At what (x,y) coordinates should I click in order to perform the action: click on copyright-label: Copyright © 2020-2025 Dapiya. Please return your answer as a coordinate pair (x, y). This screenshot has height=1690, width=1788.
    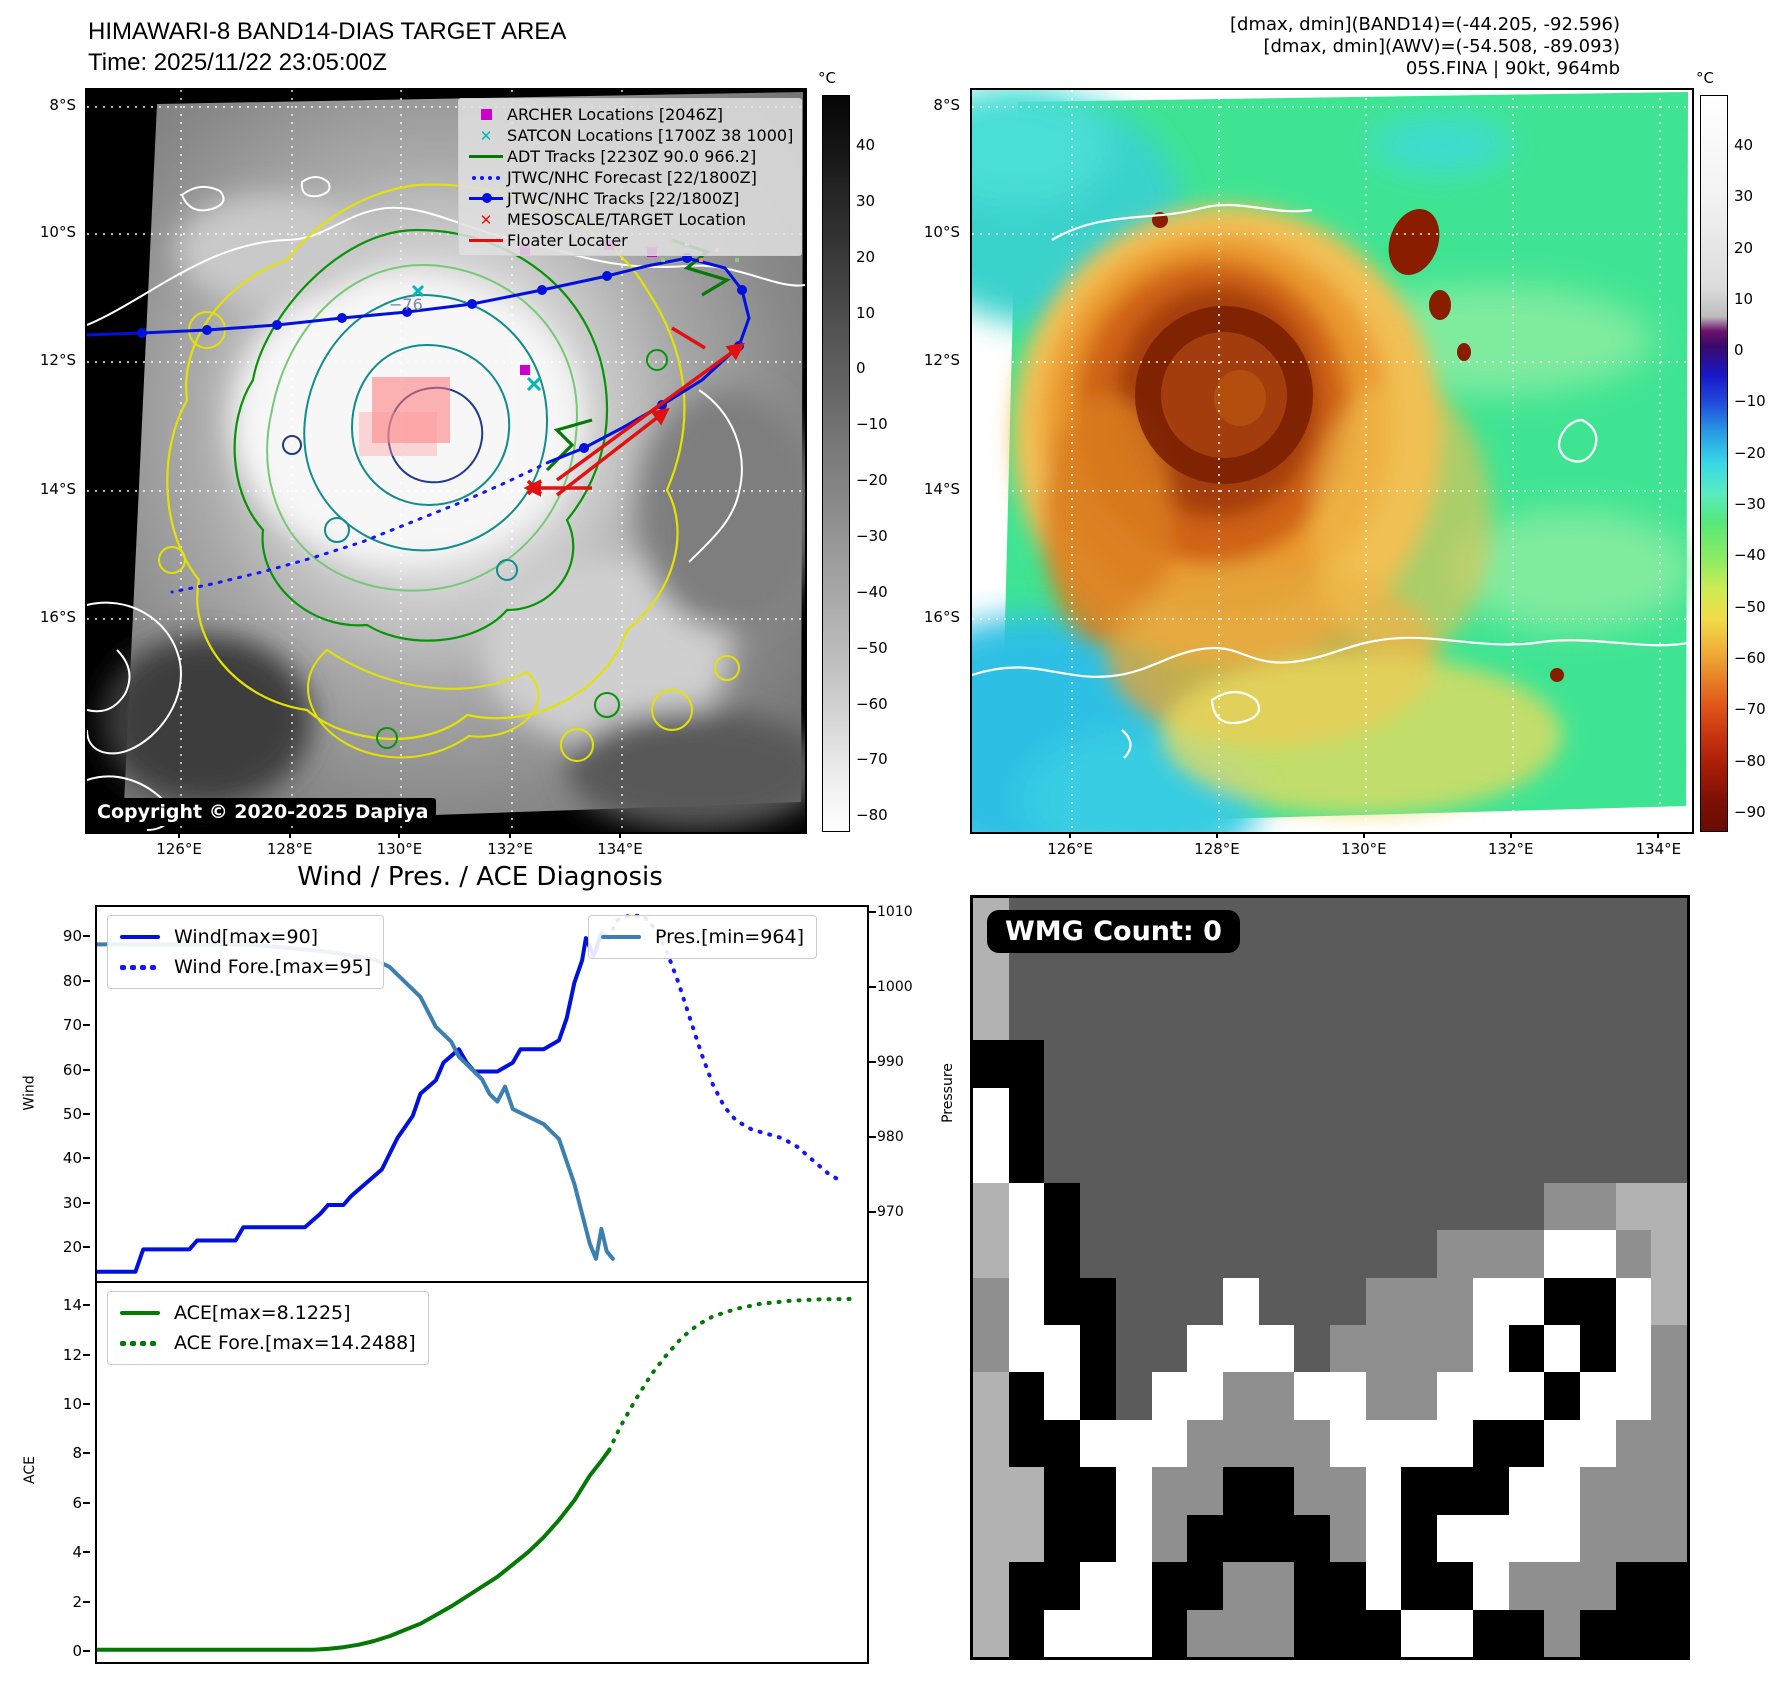
    Looking at the image, I should click on (263, 812).